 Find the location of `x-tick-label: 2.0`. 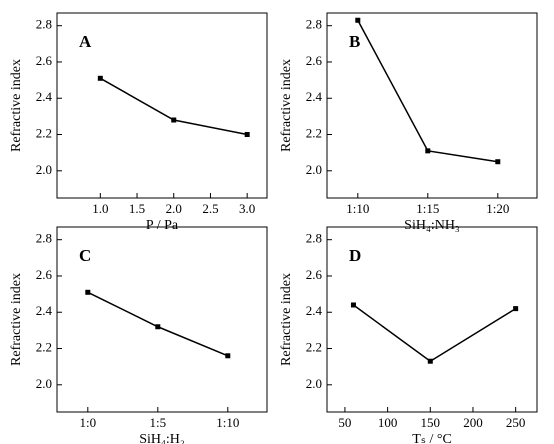

x-tick-label: 2.0 is located at coordinates (174, 208).